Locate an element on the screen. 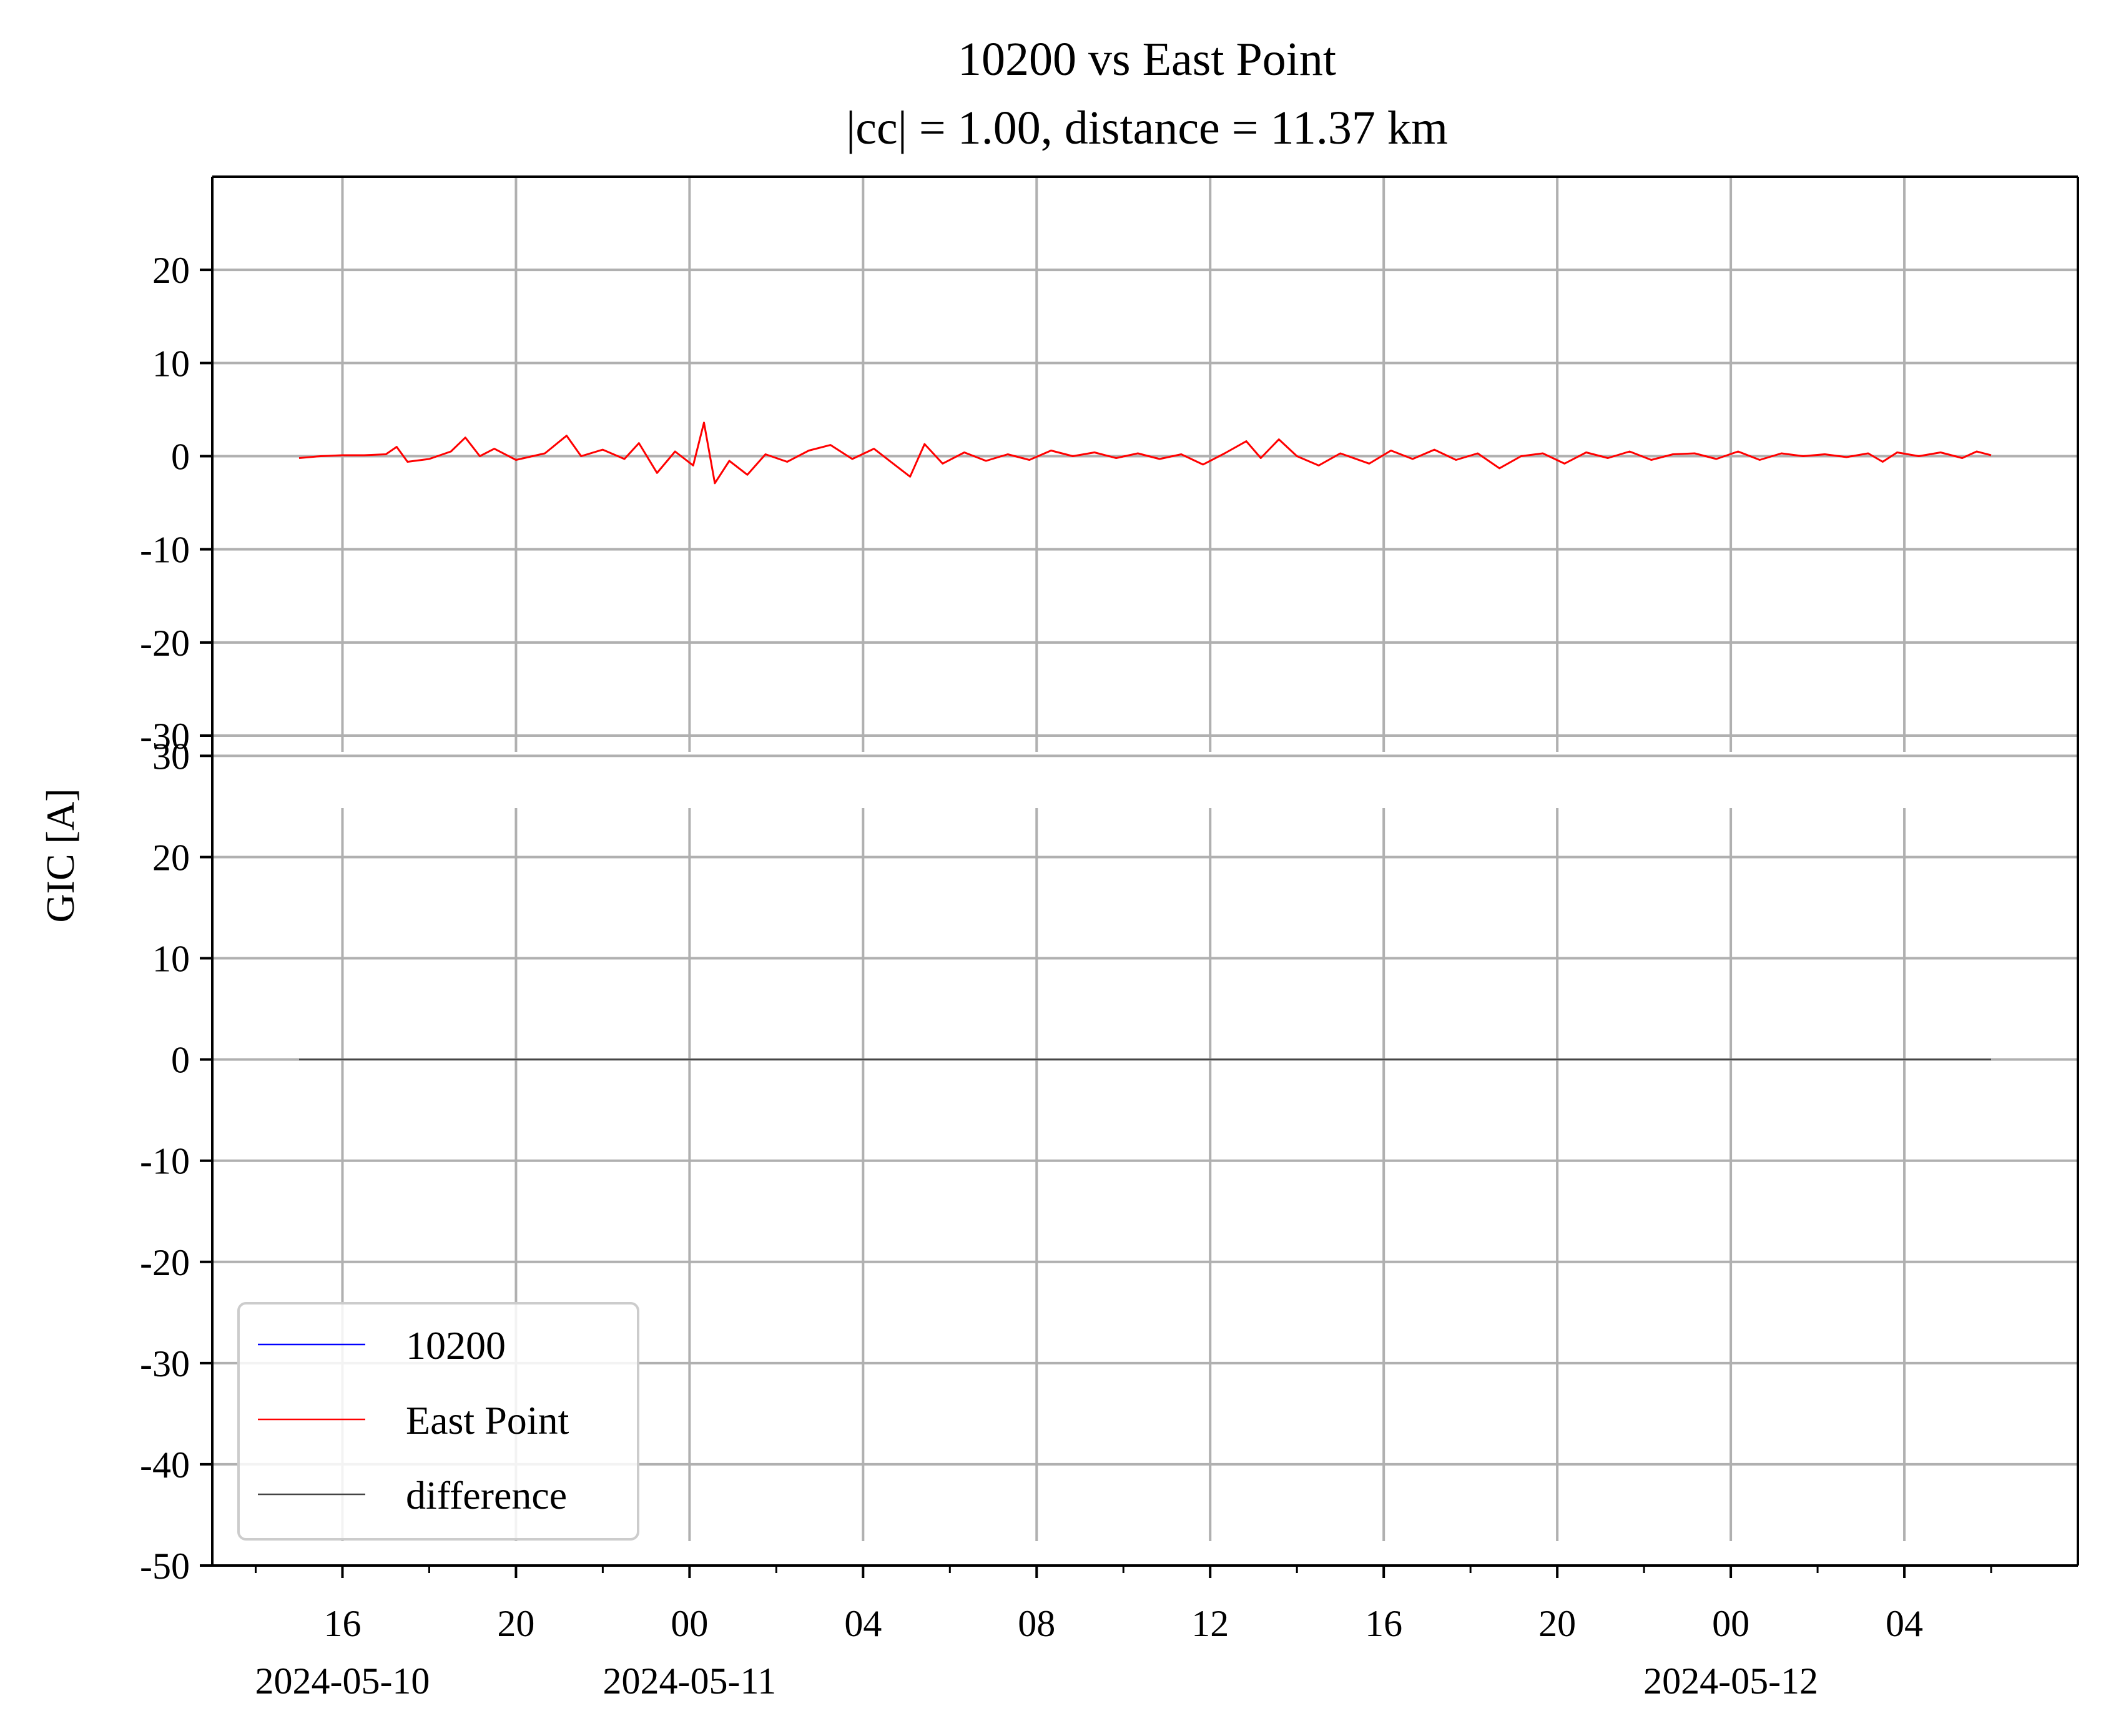 This screenshot has height=1736, width=2106. y-tick-label-p0--30: -30 is located at coordinates (165, 736).